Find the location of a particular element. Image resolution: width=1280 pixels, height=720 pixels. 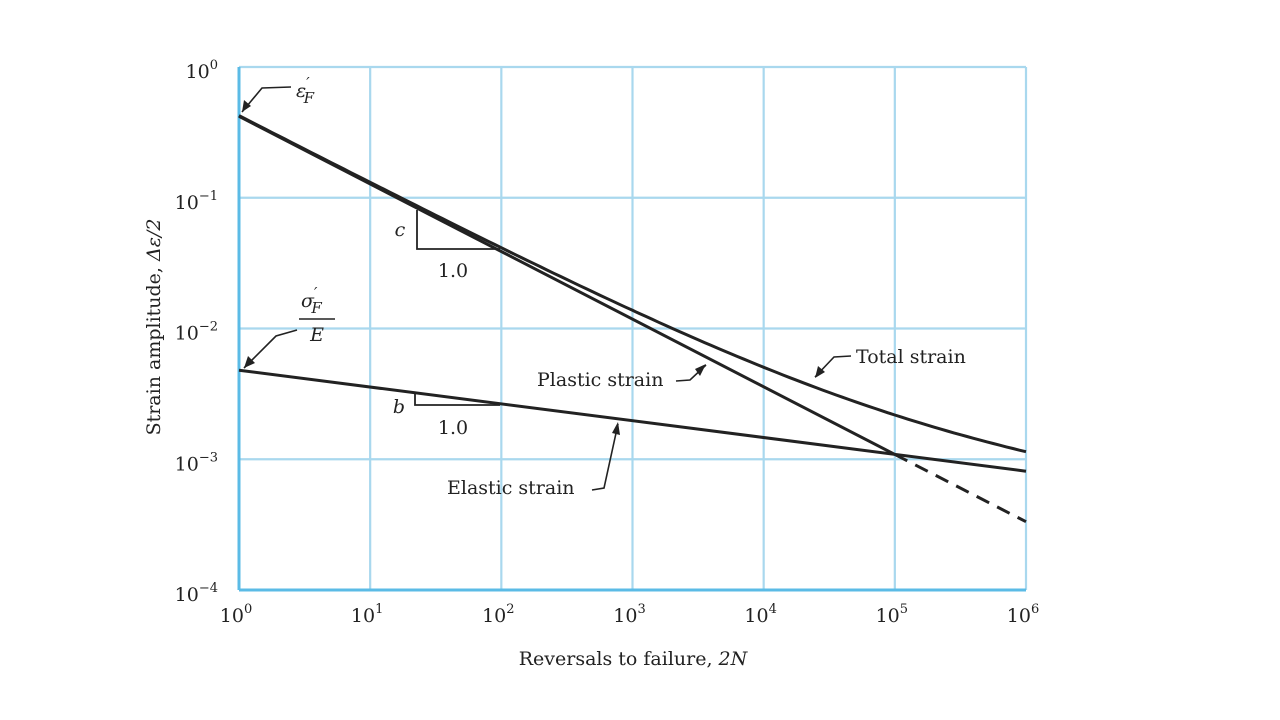

elastic-strain-arrowhead is located at coordinates (616, 428).